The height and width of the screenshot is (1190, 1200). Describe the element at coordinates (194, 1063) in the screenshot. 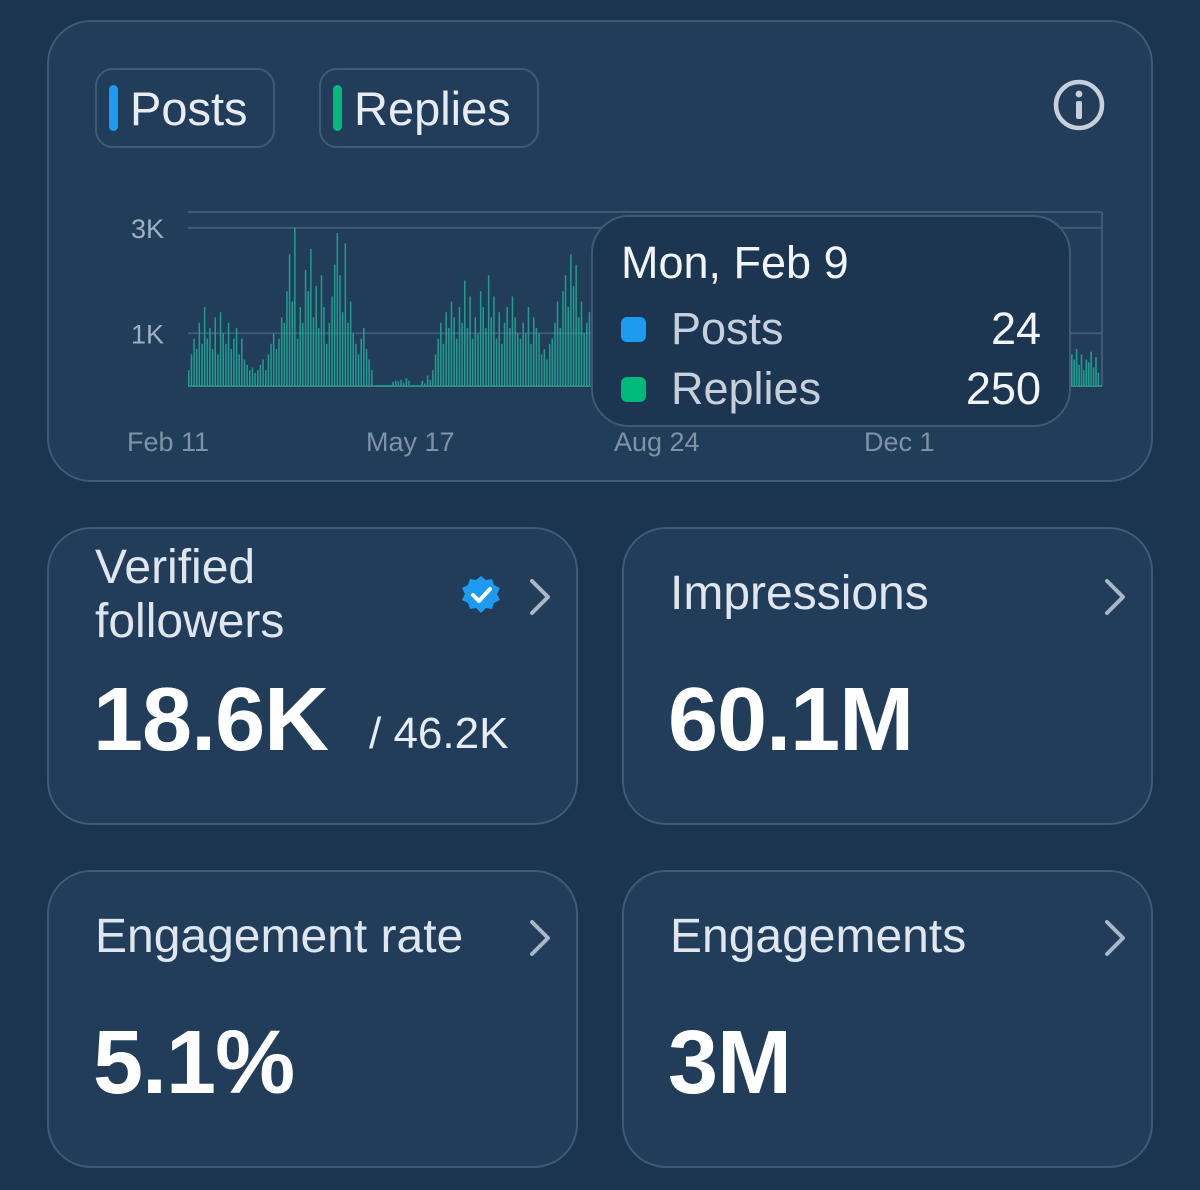

I see `engagement-rate-value: 5.1%` at that location.